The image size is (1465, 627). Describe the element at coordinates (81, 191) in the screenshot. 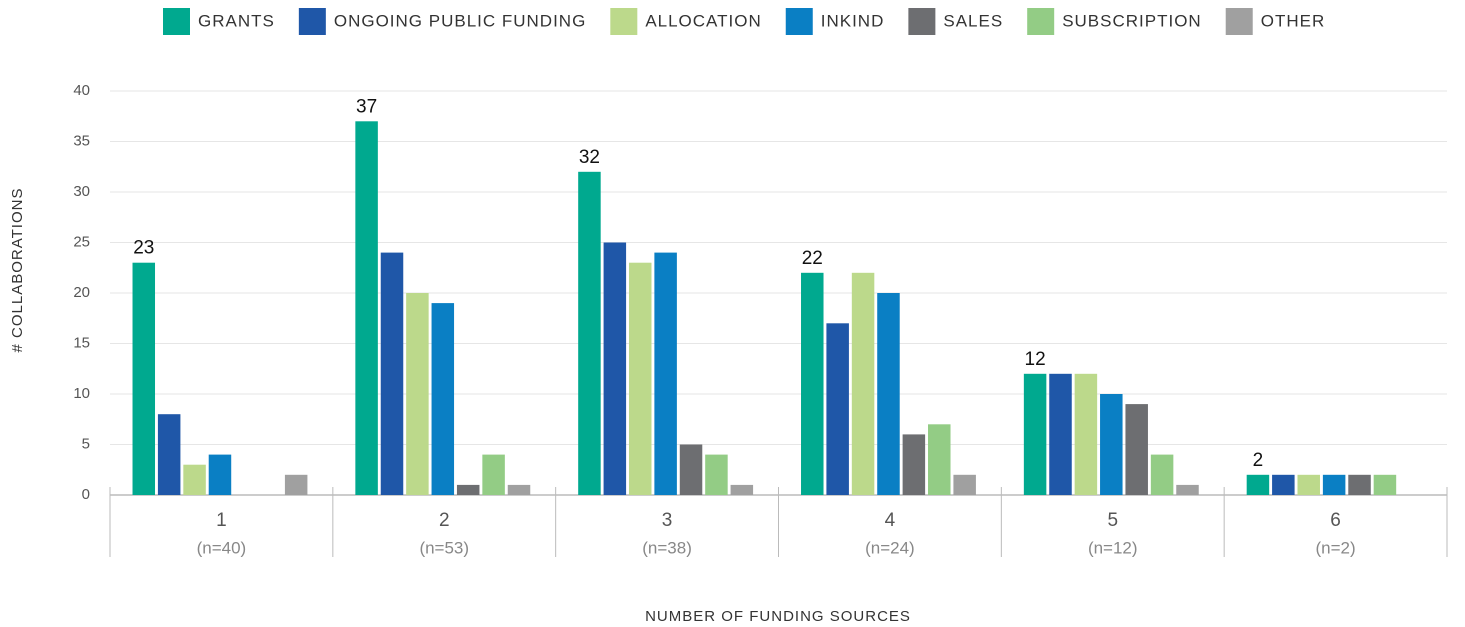

I see `y-tick-label: 30` at that location.